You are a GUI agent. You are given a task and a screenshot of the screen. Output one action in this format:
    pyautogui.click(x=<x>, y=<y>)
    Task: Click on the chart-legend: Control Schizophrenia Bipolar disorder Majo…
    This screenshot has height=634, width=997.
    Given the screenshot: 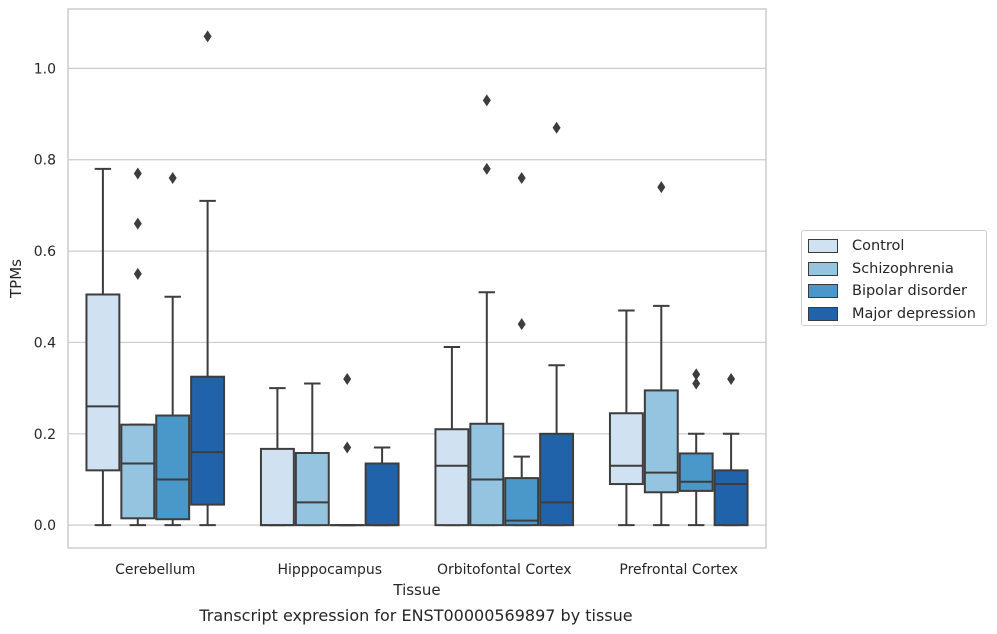 What is the action you would take?
    pyautogui.click(x=894, y=278)
    